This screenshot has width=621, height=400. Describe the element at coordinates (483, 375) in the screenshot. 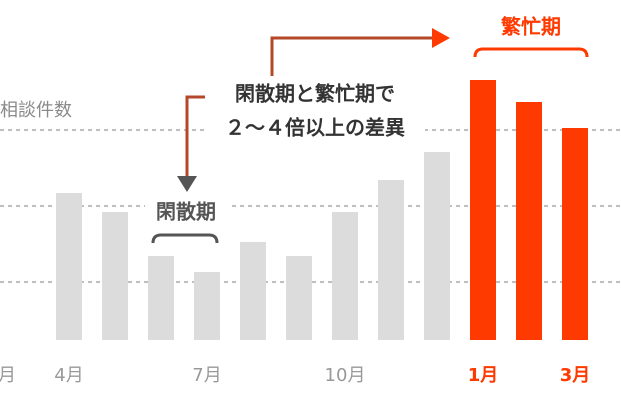

I see `x-tick-label: 1月` at that location.